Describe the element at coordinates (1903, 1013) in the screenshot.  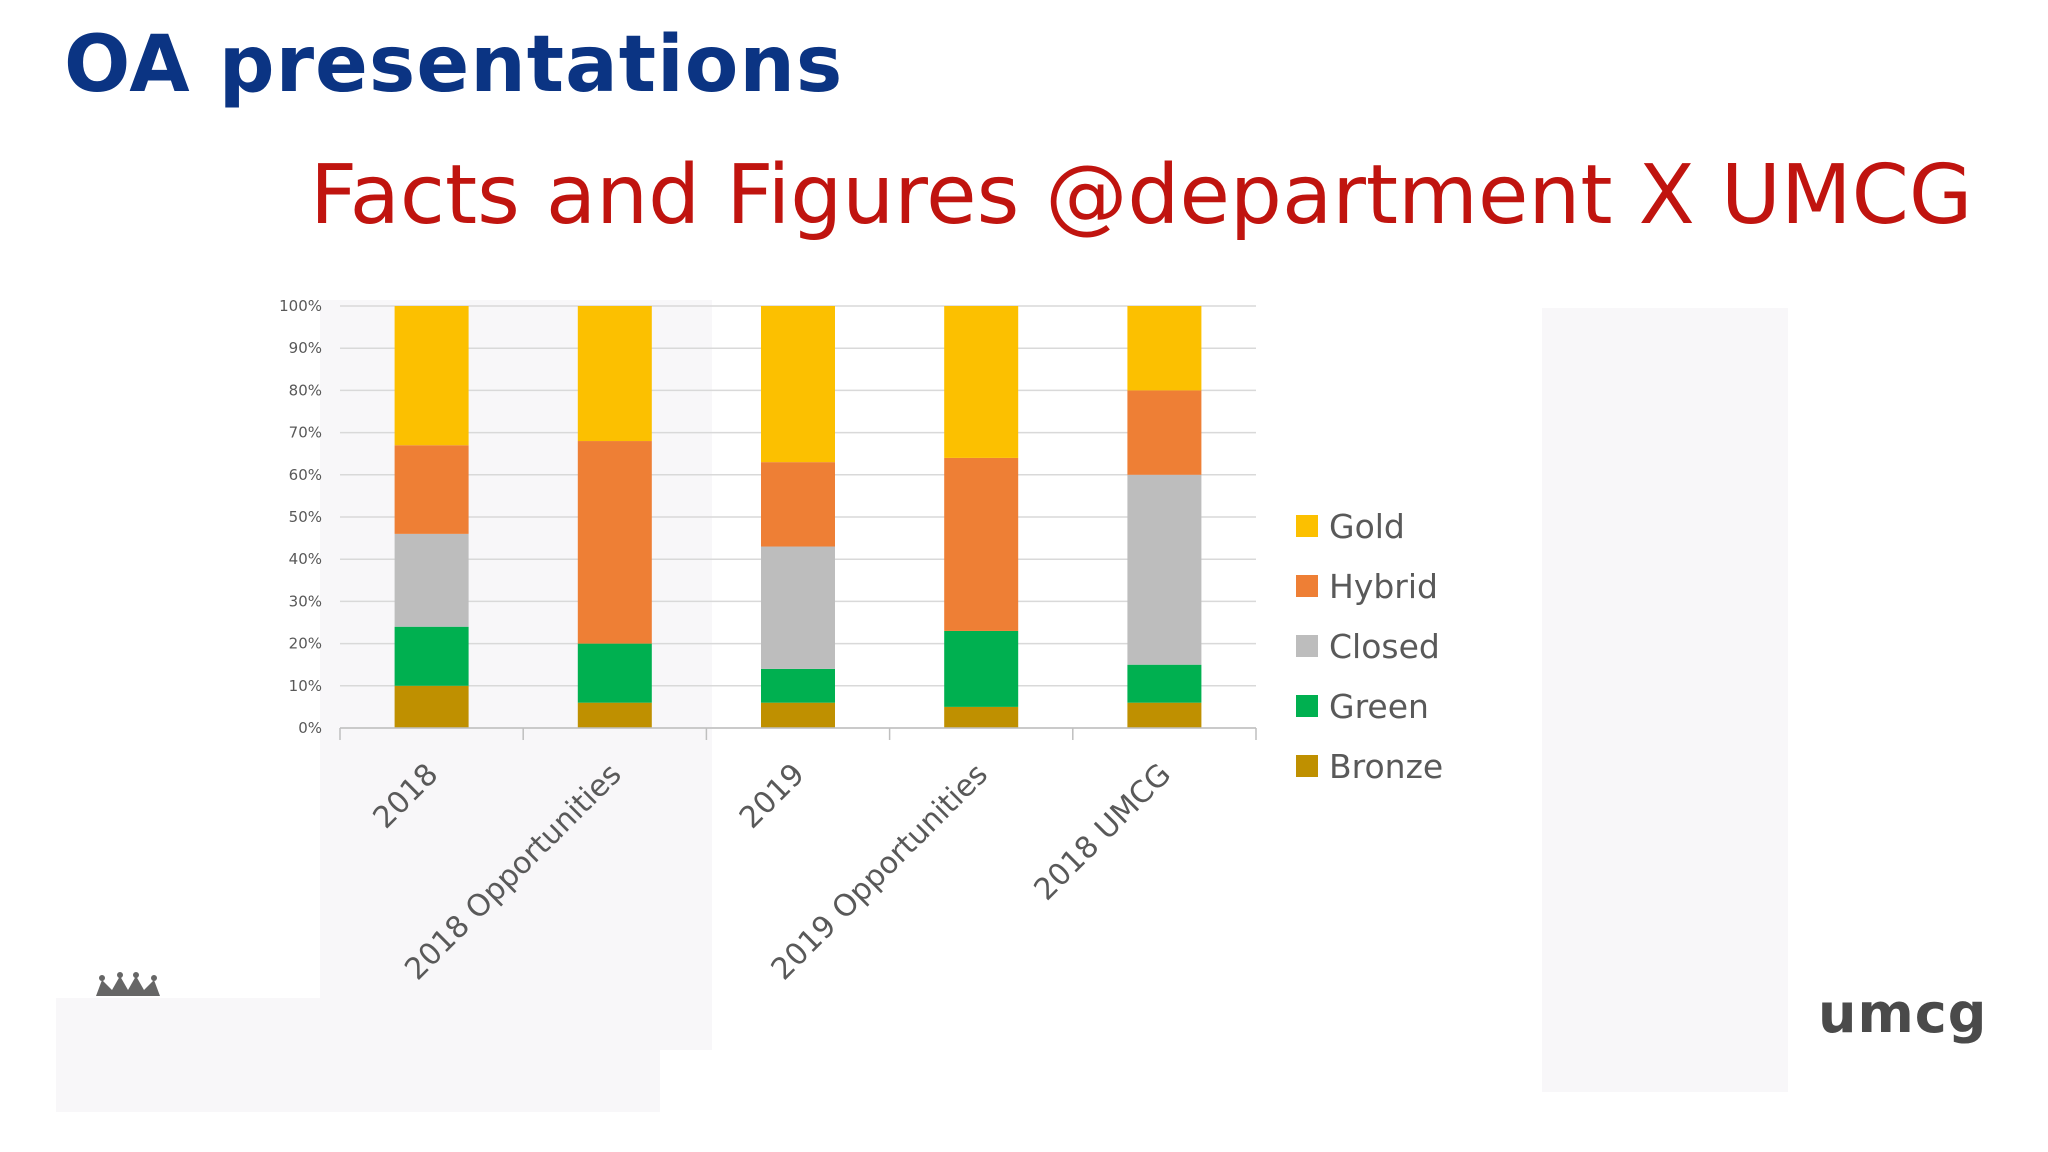
I see `umcg-logo: umcg` at that location.